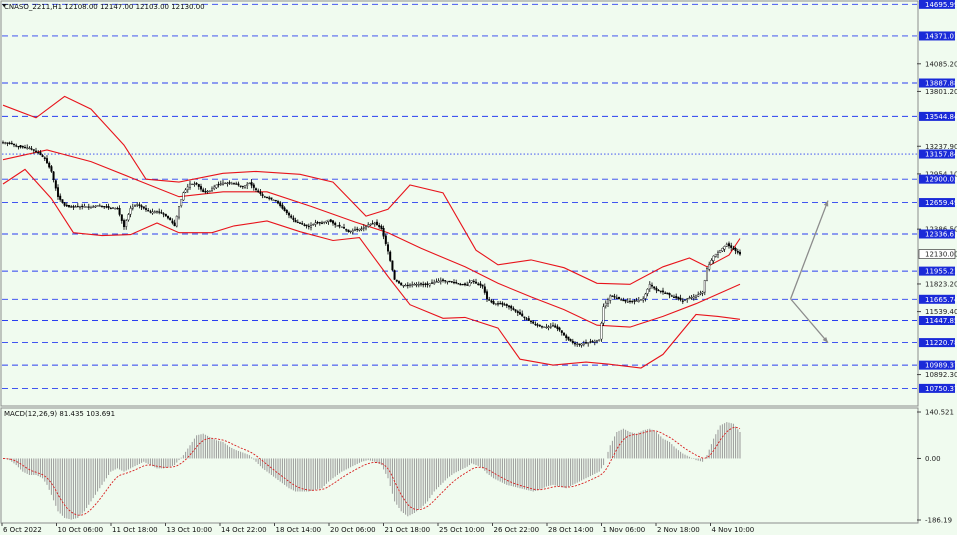 The image size is (957, 535). I want to click on time-tick-label: 25 Oct 10:00, so click(462, 530).